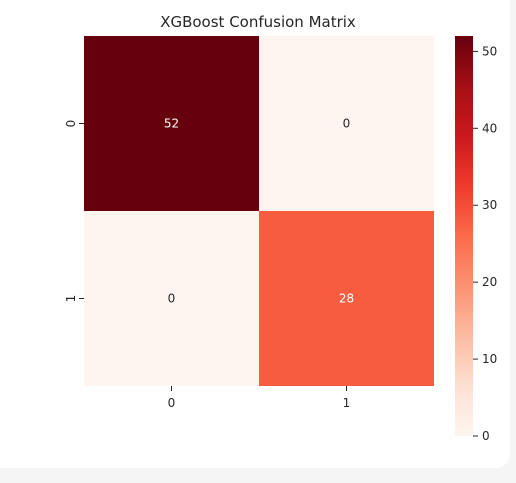 This screenshot has width=516, height=483. Describe the element at coordinates (489, 282) in the screenshot. I see `colorbar-tick-label: 20` at that location.